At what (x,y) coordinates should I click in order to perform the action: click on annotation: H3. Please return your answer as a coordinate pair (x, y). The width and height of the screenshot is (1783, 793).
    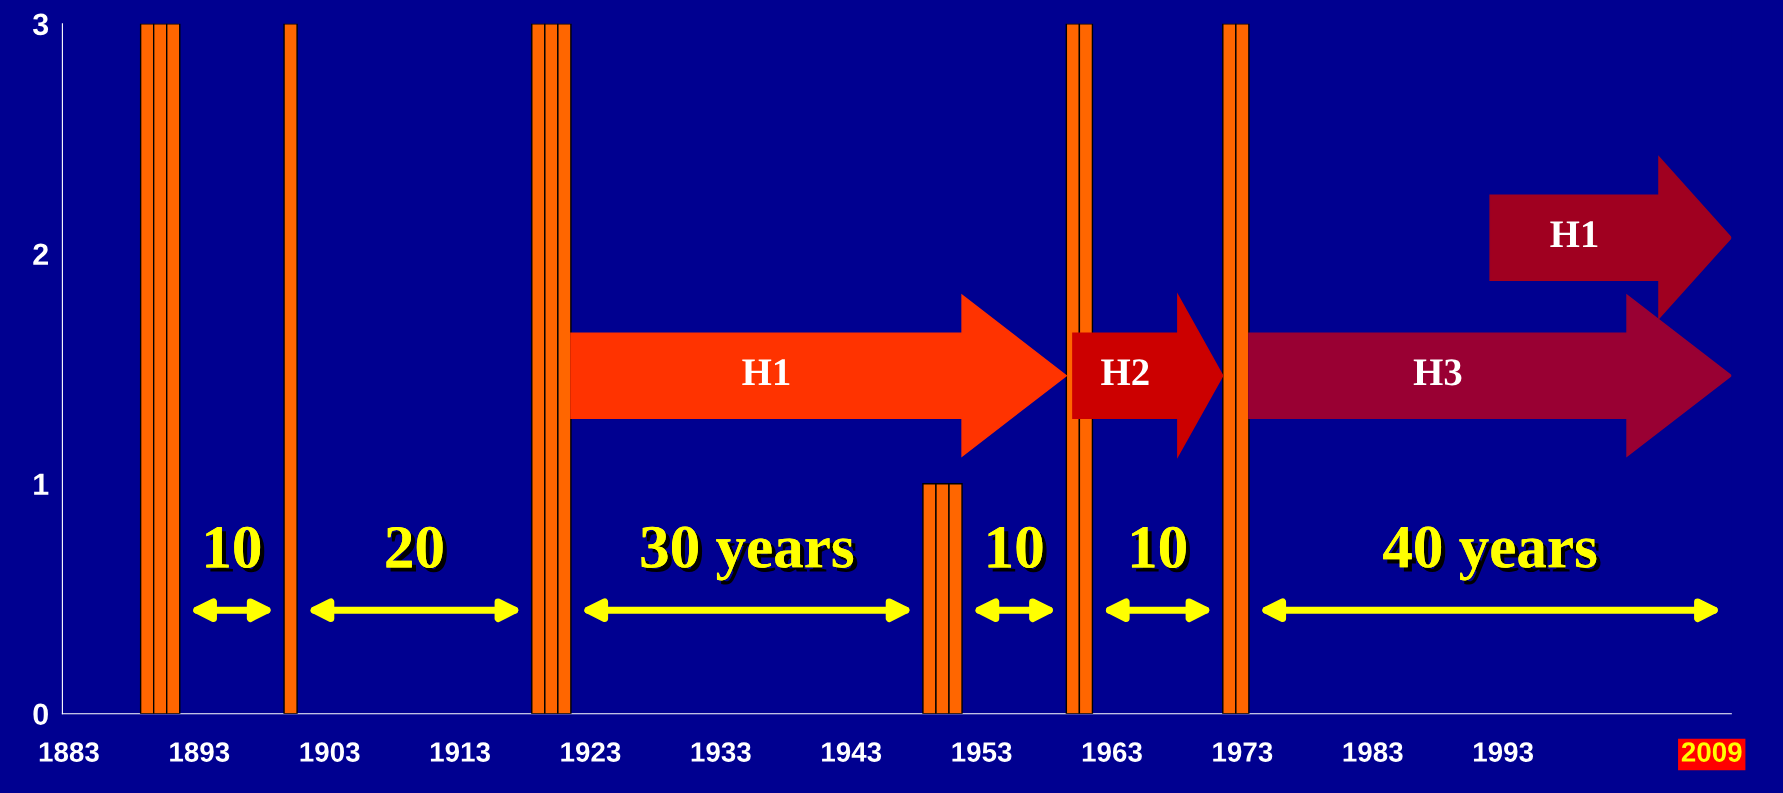
    Looking at the image, I should click on (1437, 372).